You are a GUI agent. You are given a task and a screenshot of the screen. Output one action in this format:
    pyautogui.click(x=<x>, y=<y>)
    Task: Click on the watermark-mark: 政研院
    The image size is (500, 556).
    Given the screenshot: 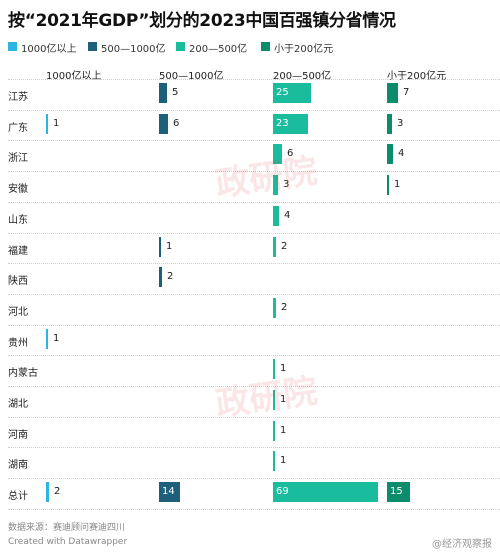 What is the action you would take?
    pyautogui.click(x=266, y=178)
    